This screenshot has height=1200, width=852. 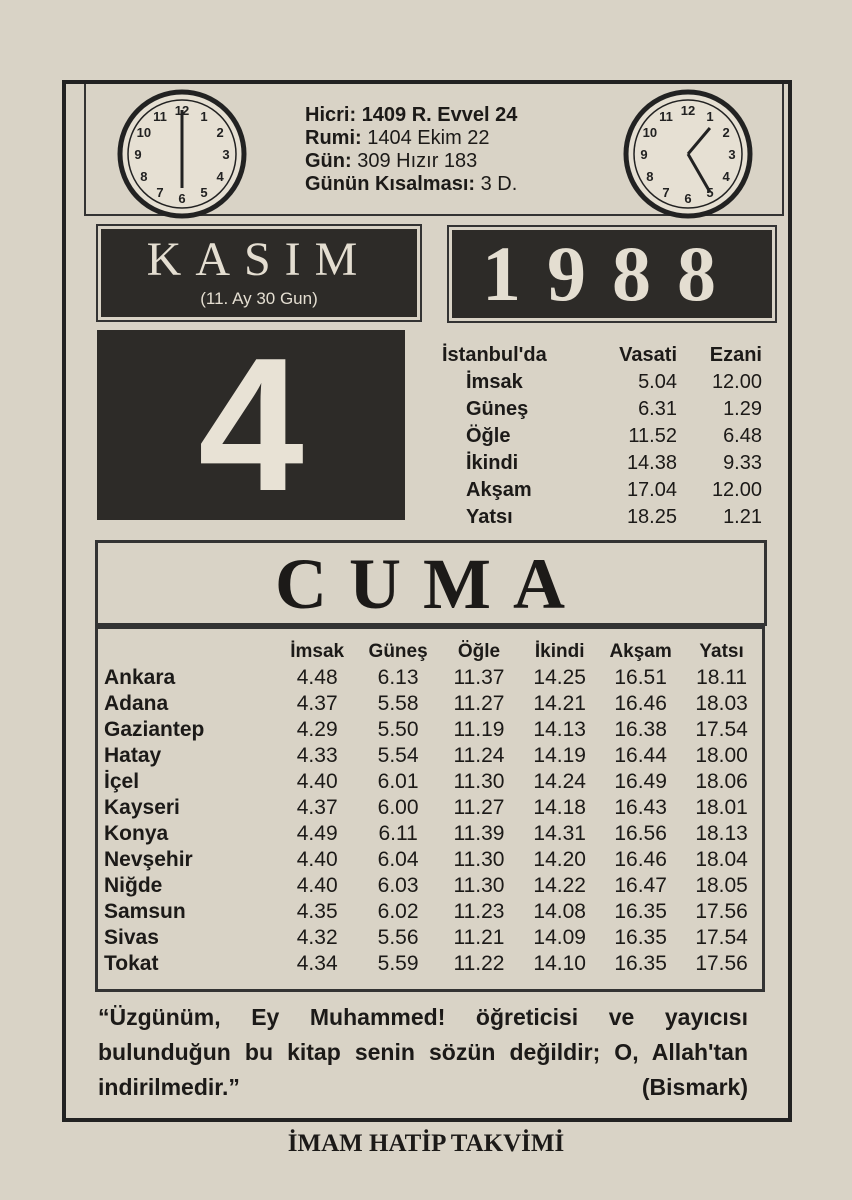 I want to click on table-row: Hatay 4.33 5.54 11.24 14.19 16.44 18.00, so click(x=433, y=756).